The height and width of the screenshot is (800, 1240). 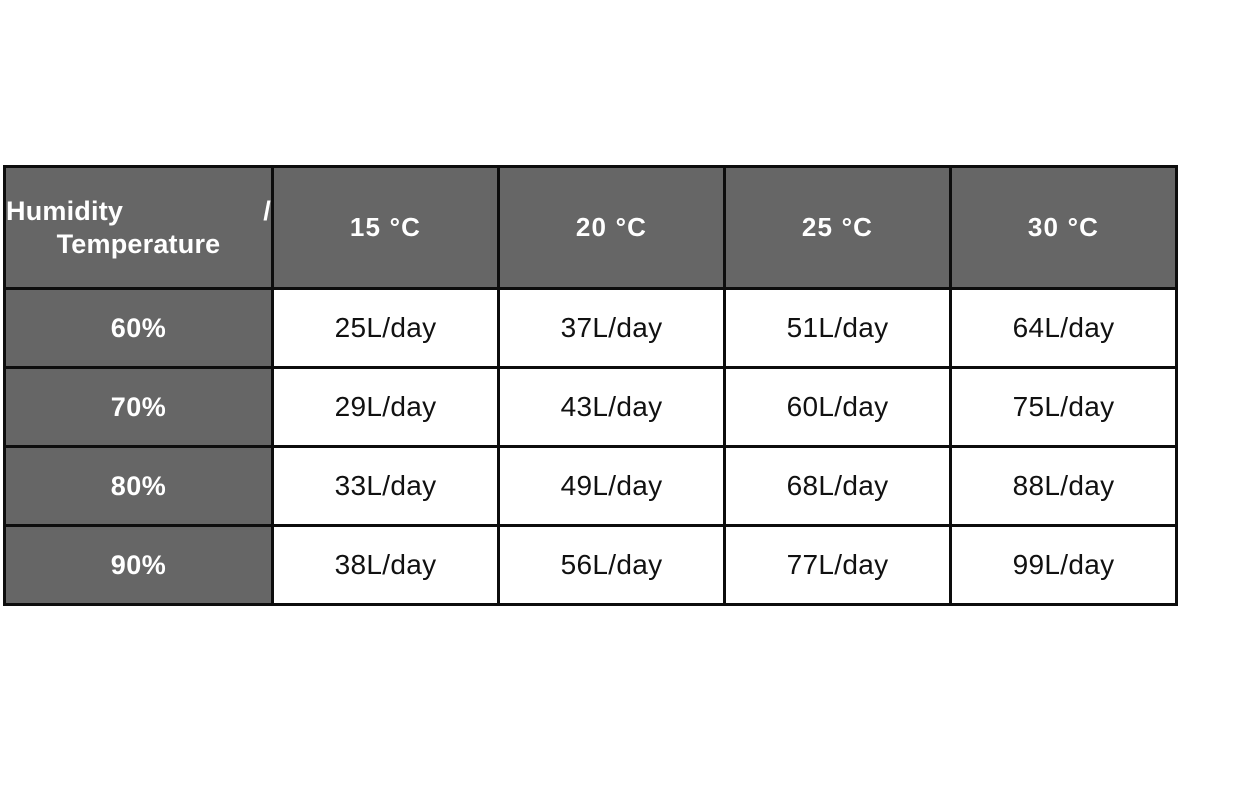 What do you see at coordinates (837, 227) in the screenshot?
I see `column-header-25c: 25 °C` at bounding box center [837, 227].